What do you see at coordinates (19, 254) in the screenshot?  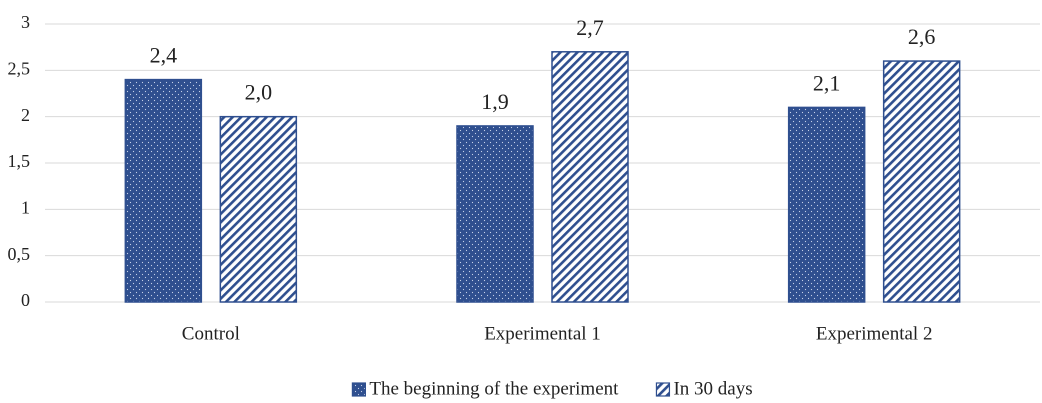 I see `y-tick-label: 0,5` at bounding box center [19, 254].